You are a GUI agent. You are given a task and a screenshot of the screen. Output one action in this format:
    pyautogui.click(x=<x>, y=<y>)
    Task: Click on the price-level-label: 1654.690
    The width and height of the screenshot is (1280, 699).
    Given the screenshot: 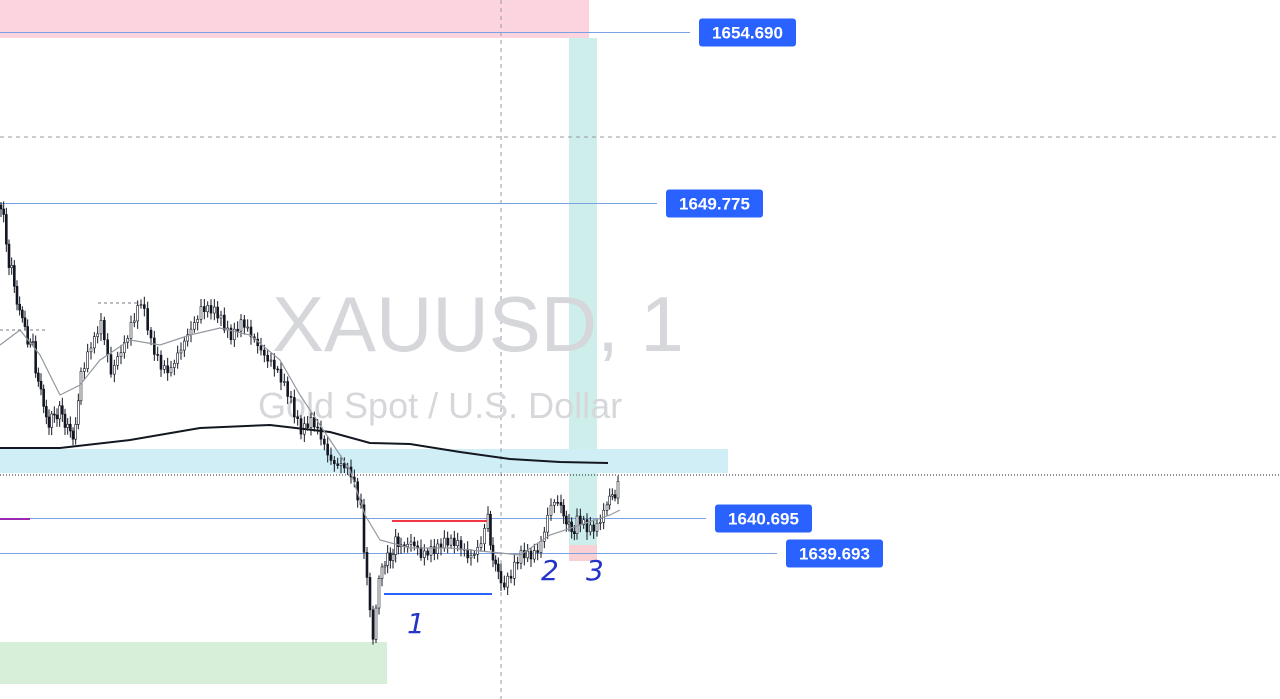 What is the action you would take?
    pyautogui.click(x=747, y=32)
    